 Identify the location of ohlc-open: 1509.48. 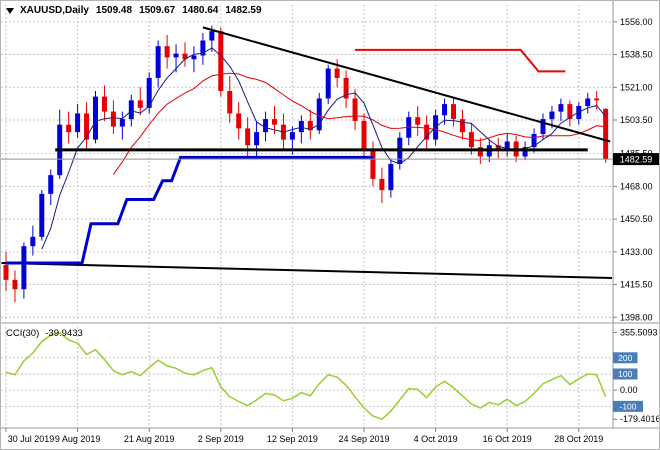
(114, 10).